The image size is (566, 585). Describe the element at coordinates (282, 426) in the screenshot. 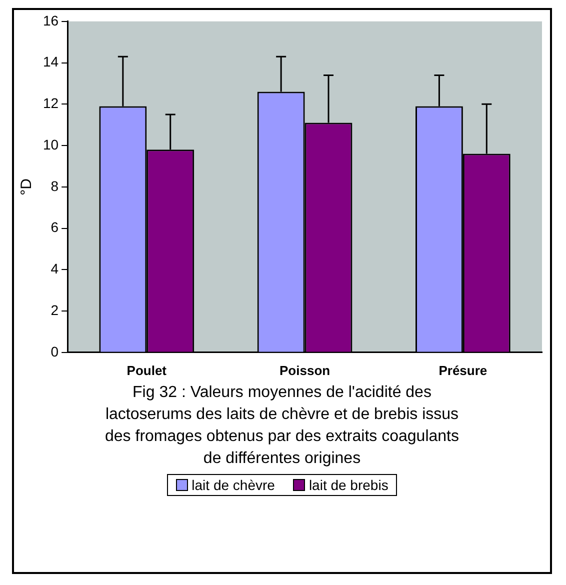

I see `caption: Fig 32 : Valeurs moyennes de l'acidité des lactoserums des laits de chèvre et de brebis issus des fromages obtenus par des extraits coagulants de différentes origines` at that location.